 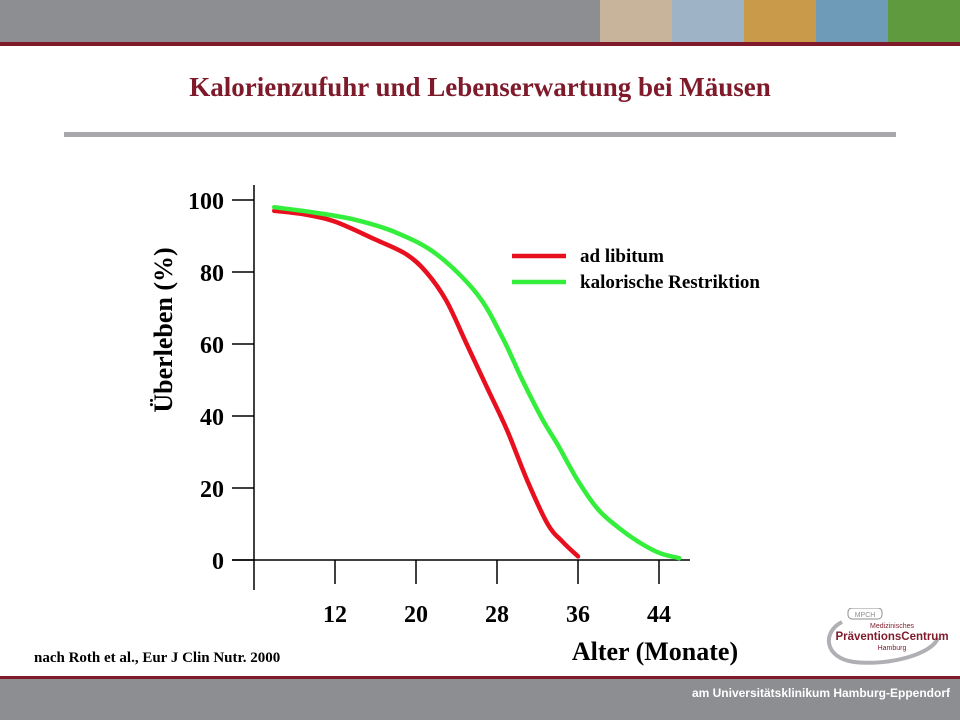 I want to click on y-tick-label-20: 20, so click(x=212, y=490).